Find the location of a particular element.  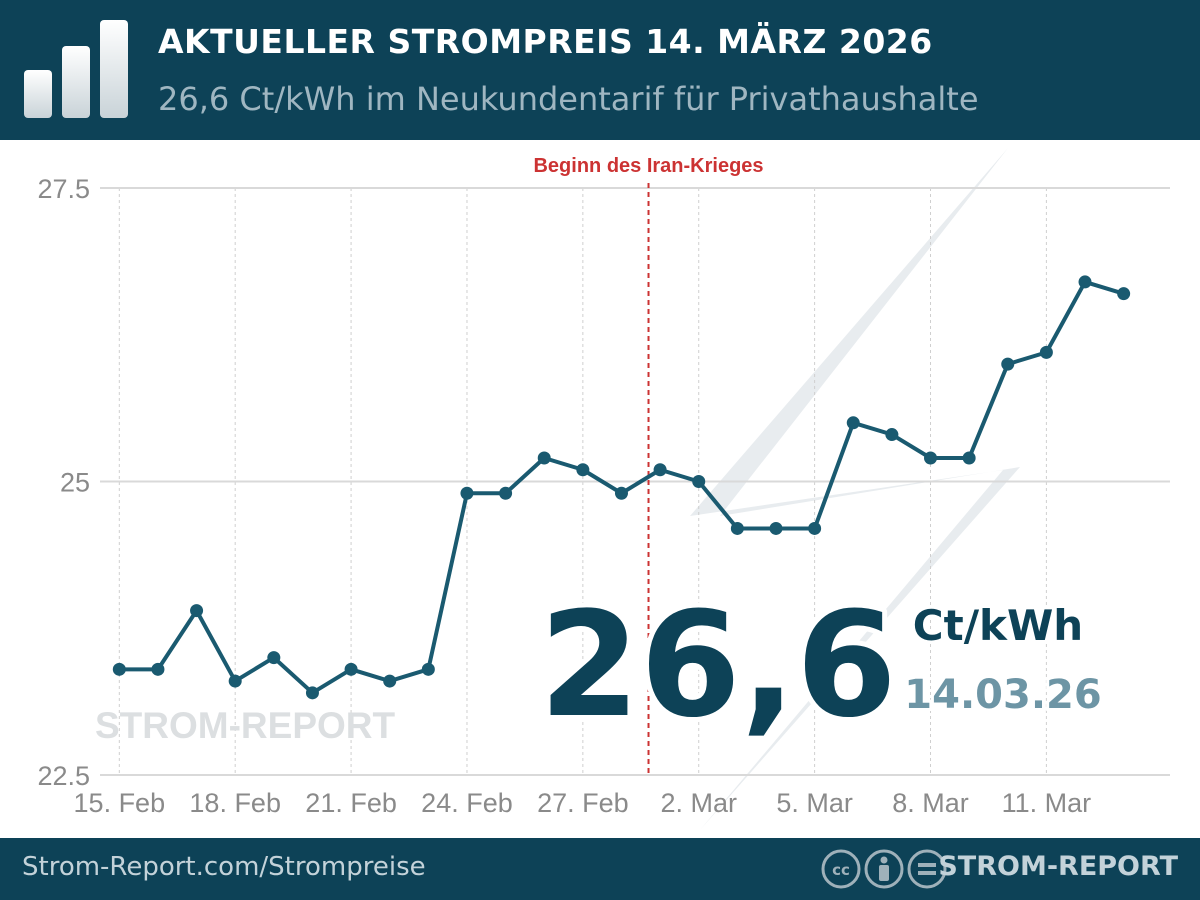

current-price-value: 26,6 is located at coordinates (718, 665).